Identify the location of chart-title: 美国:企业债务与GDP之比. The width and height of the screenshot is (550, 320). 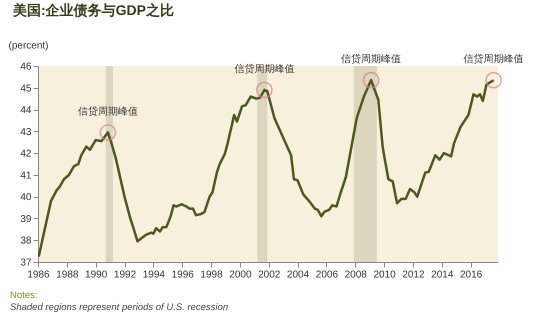
(93, 10).